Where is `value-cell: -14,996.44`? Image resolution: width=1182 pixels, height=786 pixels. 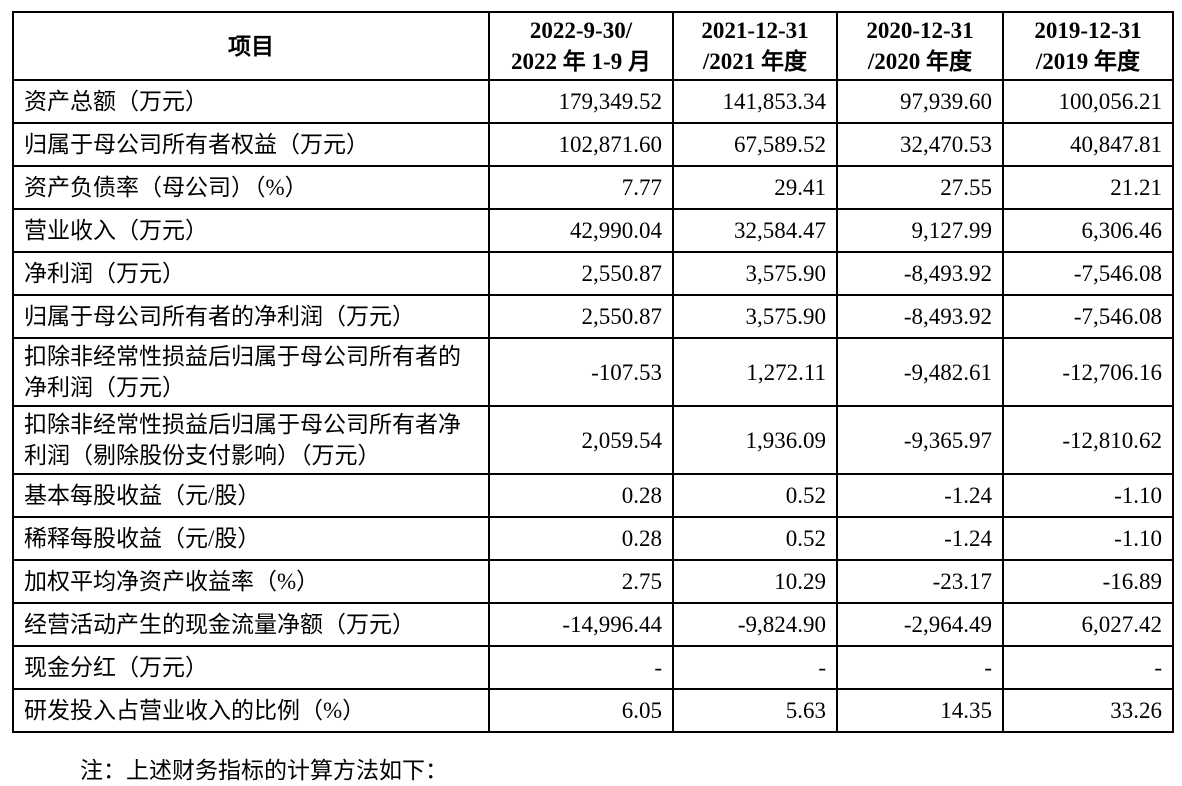
value-cell: -14,996.44 is located at coordinates (581, 624).